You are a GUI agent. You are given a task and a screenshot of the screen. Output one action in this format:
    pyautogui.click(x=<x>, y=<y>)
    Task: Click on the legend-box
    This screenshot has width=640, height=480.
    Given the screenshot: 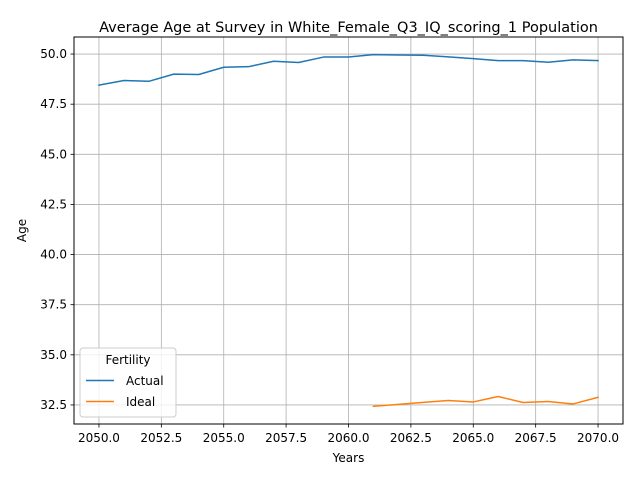 What is the action you would take?
    pyautogui.click(x=128, y=382)
    